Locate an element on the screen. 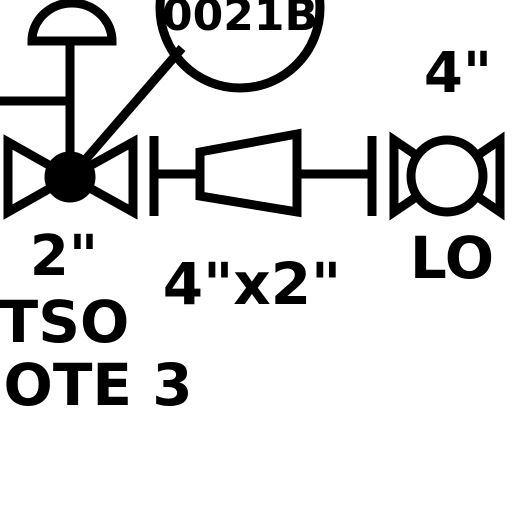  ball-valve-4in is located at coordinates (447, 176).